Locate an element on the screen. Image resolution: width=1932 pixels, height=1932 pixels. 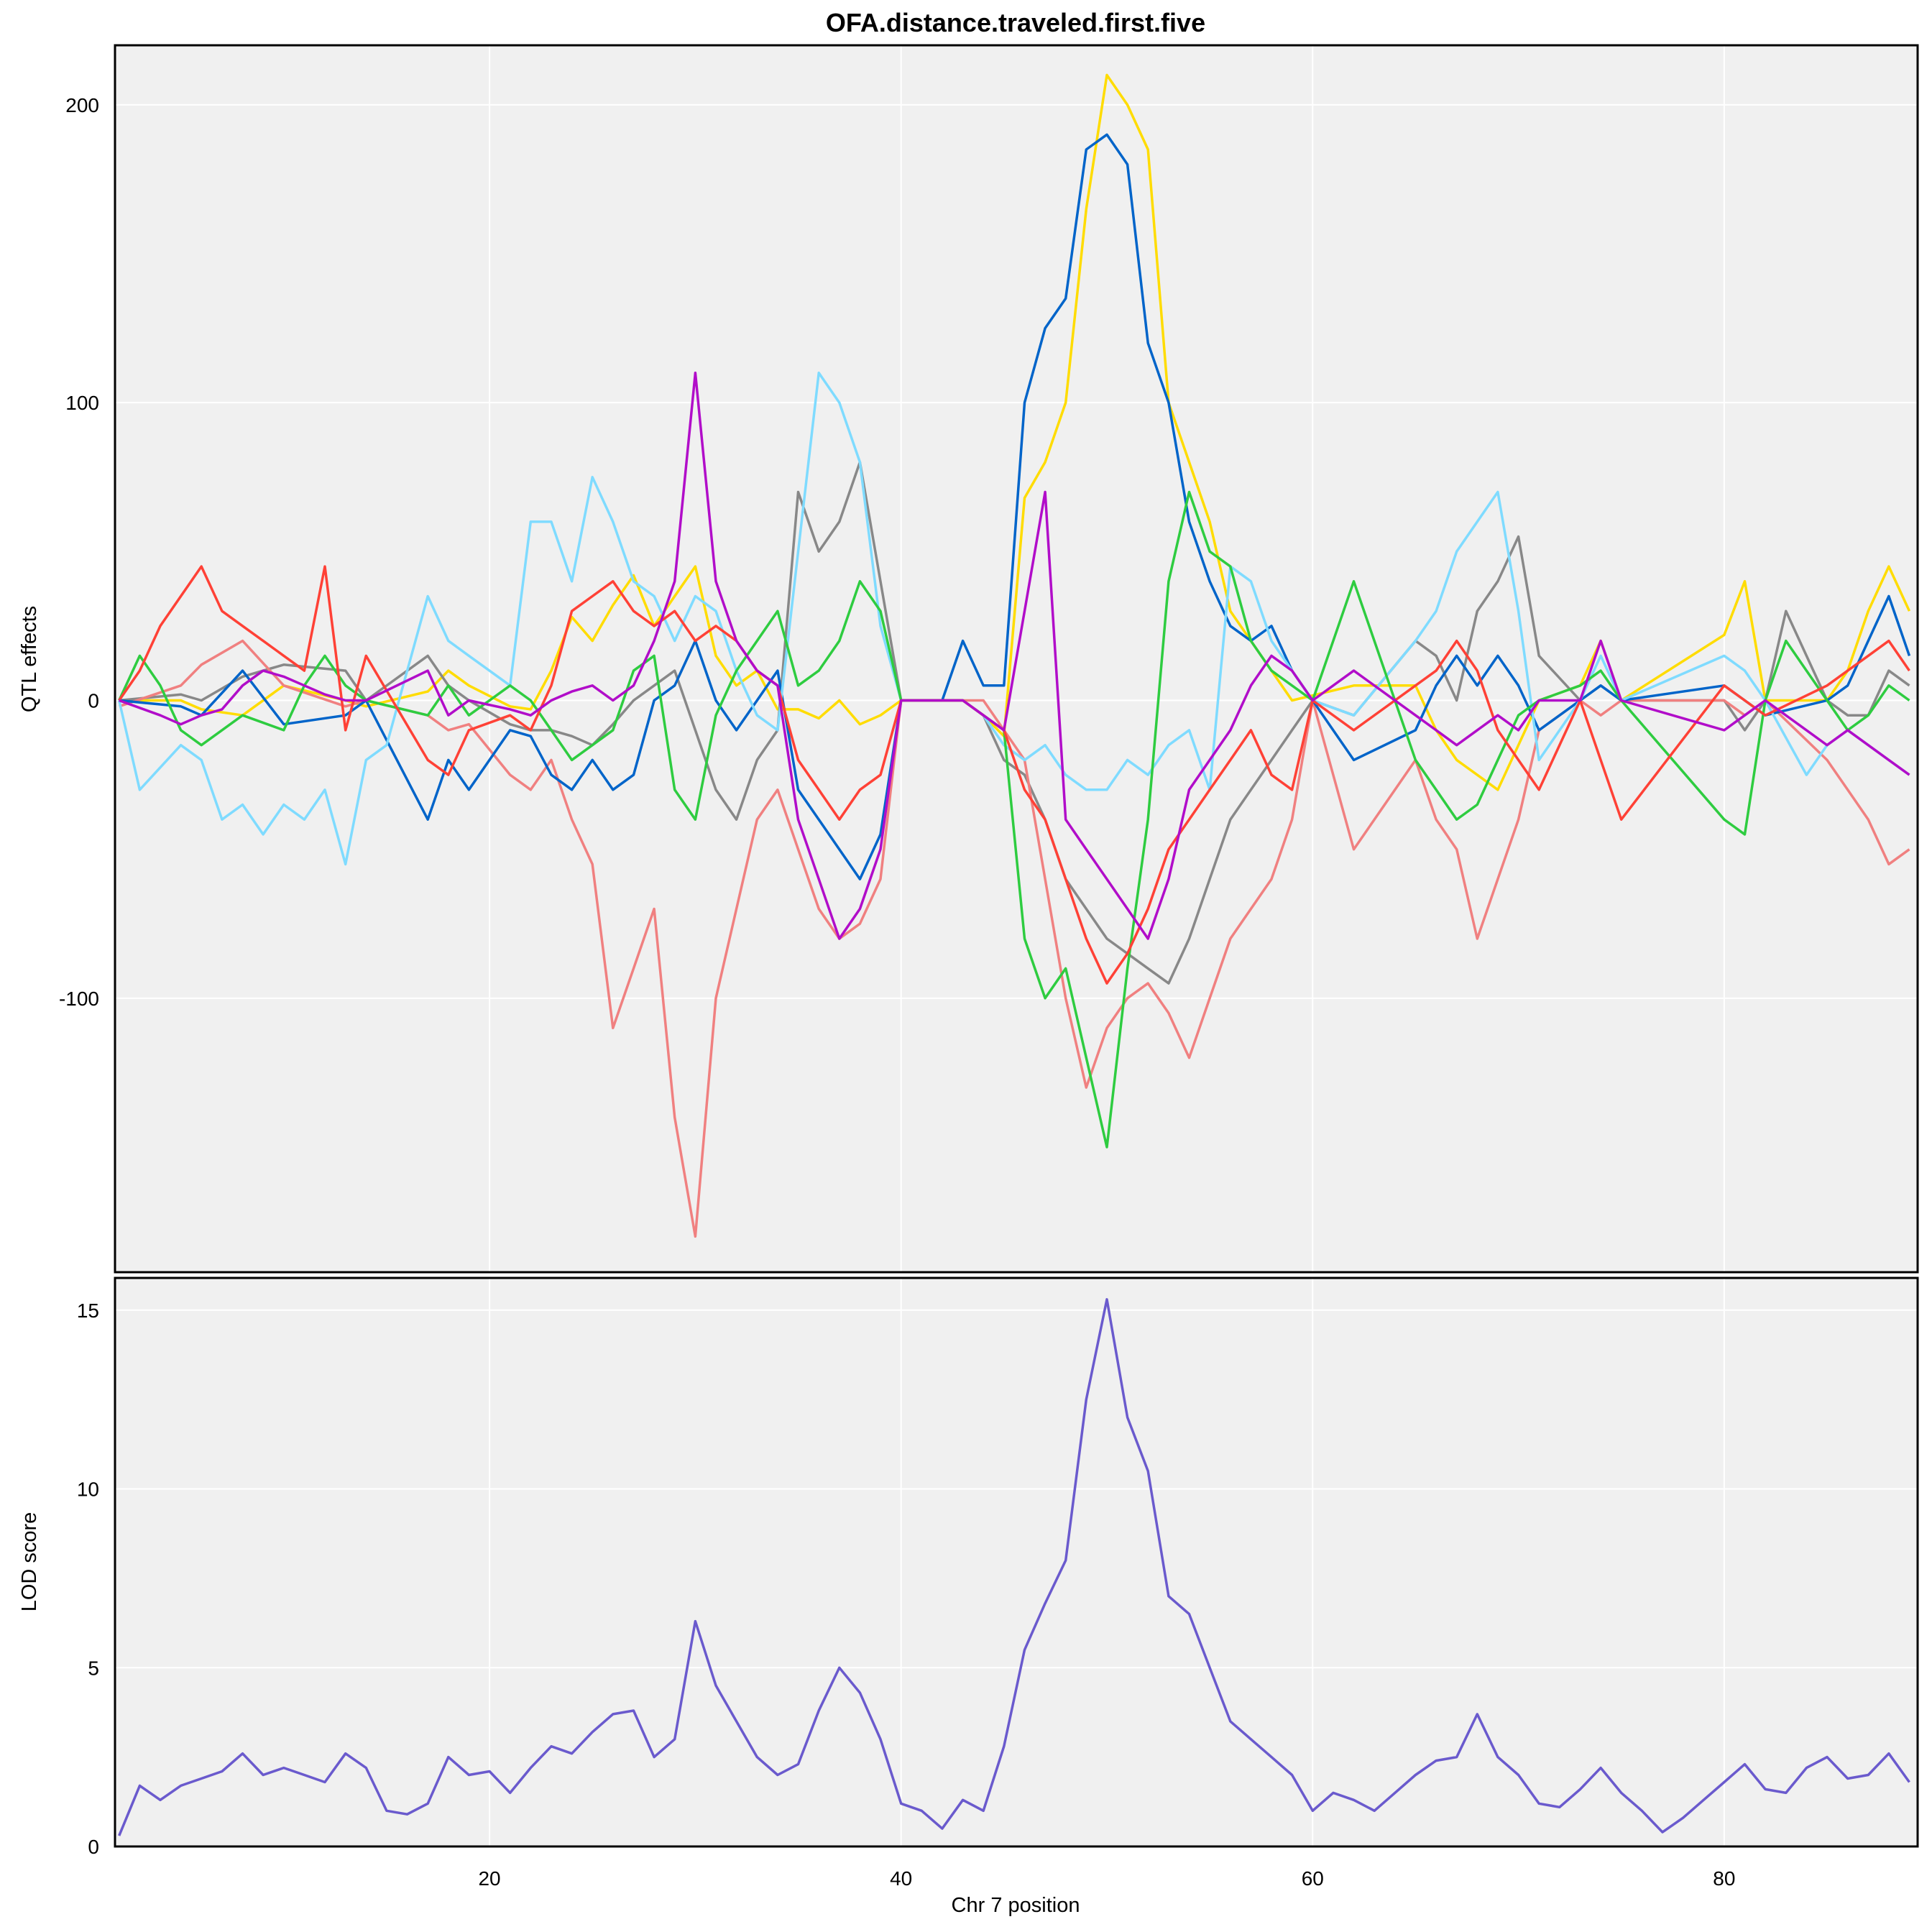
effects-y-tick-label: 0 is located at coordinates (93, 701).